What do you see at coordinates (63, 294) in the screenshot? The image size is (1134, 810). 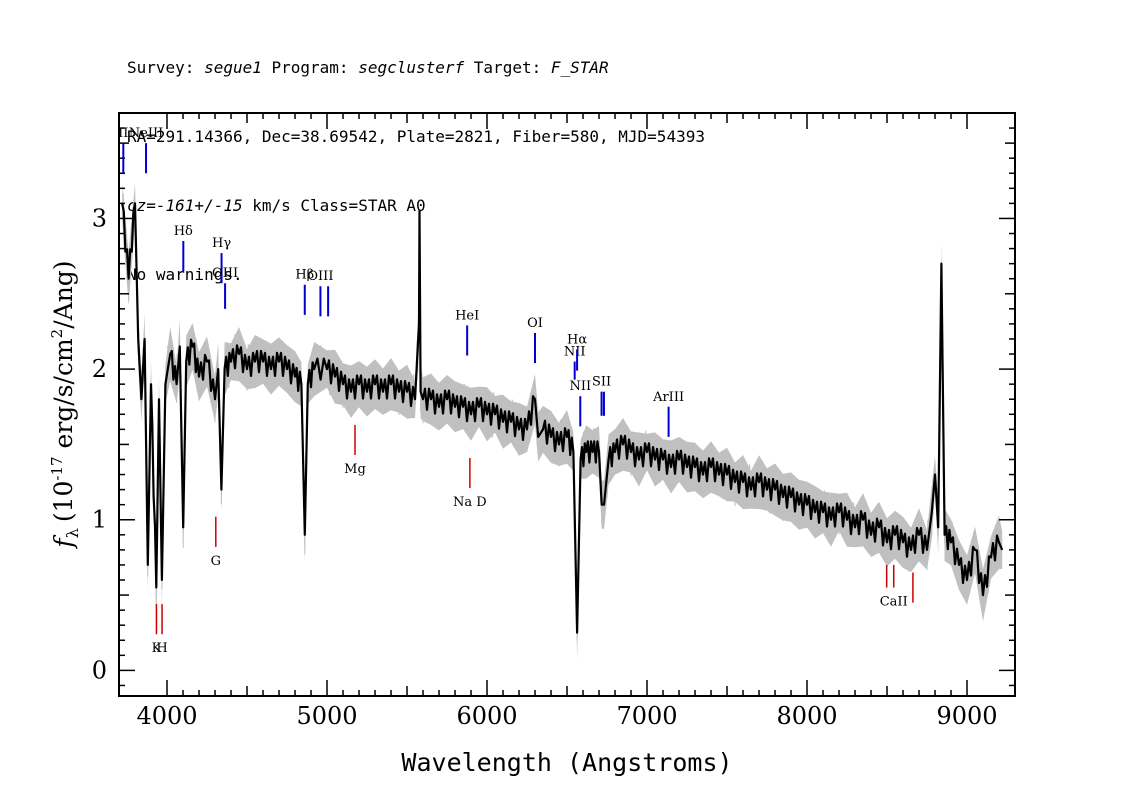 I see `y-axis-unit-tail: /Ang)` at bounding box center [63, 294].